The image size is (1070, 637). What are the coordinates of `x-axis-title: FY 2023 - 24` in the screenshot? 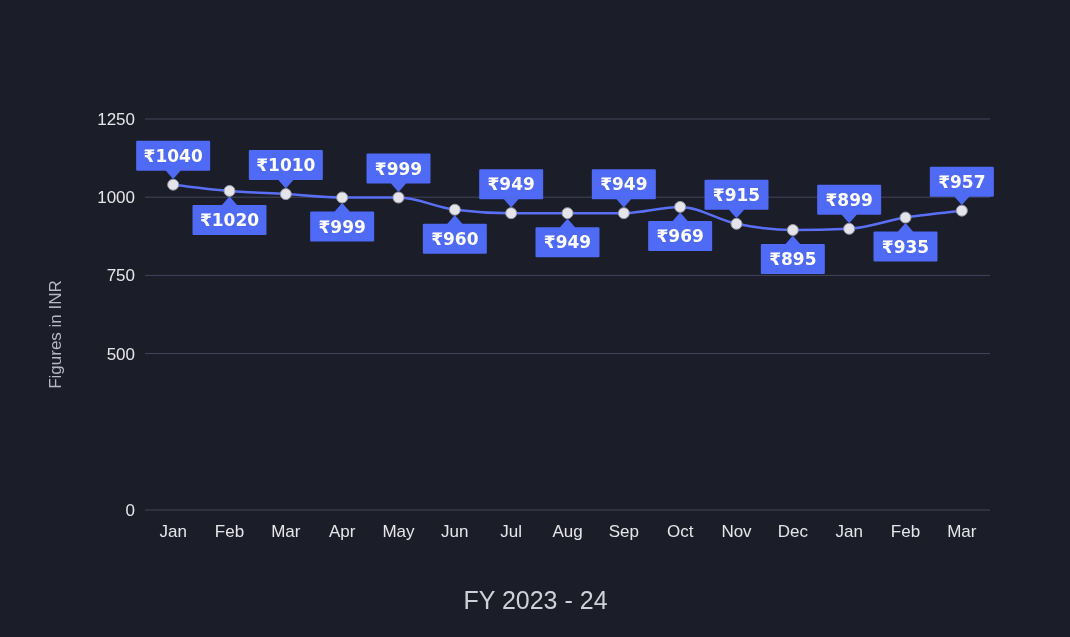 It's located at (535, 600).